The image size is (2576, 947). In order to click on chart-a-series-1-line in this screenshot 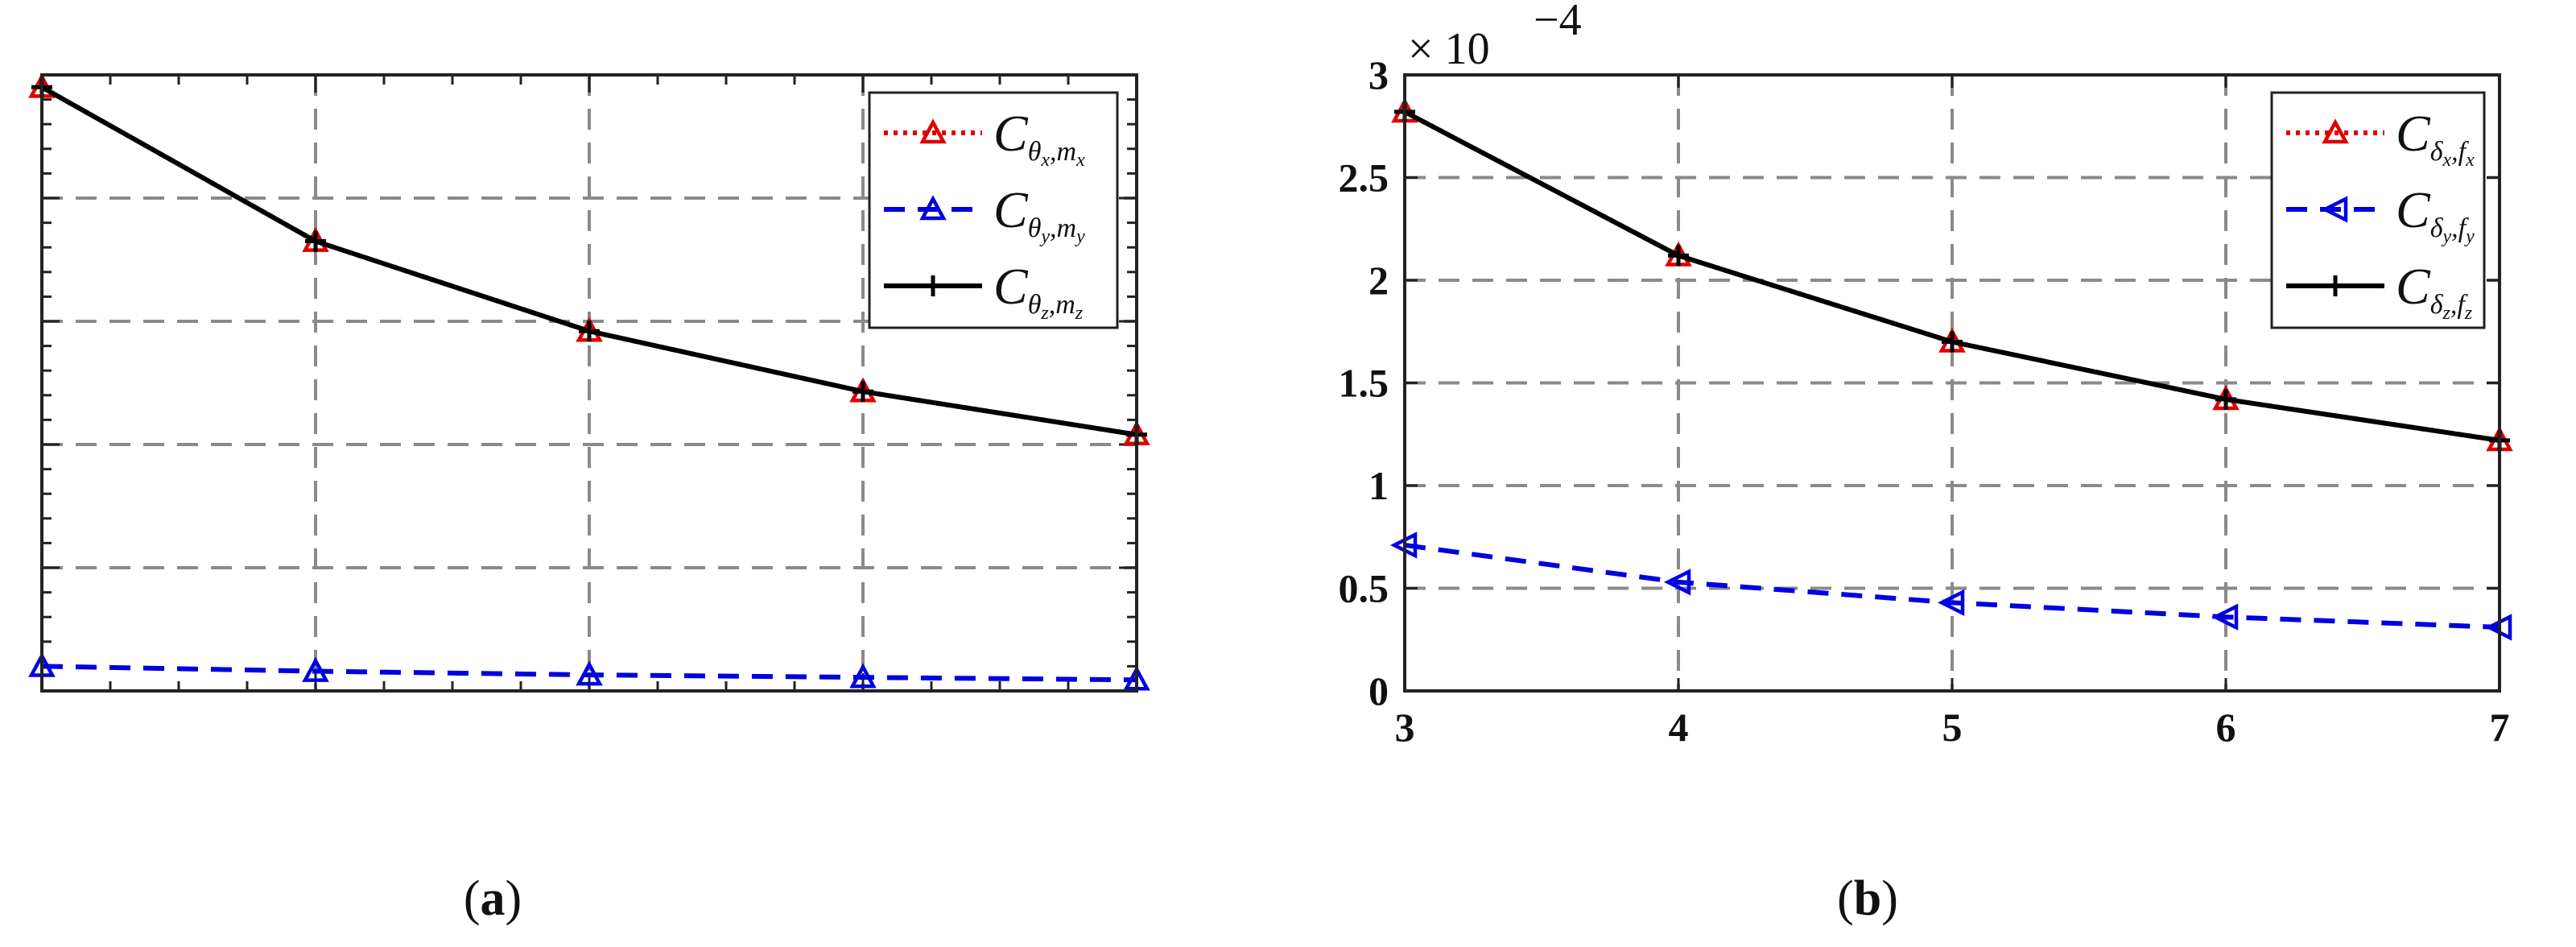, I will do `click(589, 673)`.